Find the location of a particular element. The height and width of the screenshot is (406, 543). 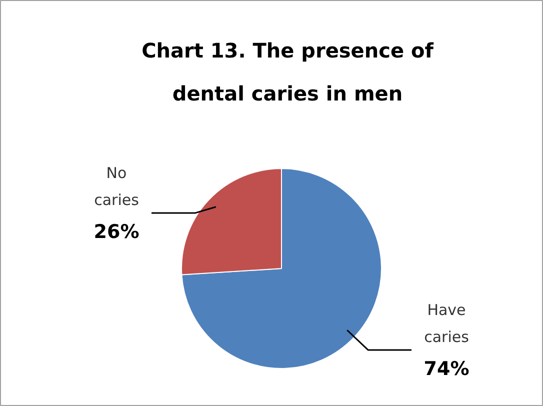

chart-title: Chart 13. The presence of dental caries in men is located at coordinates (288, 72).